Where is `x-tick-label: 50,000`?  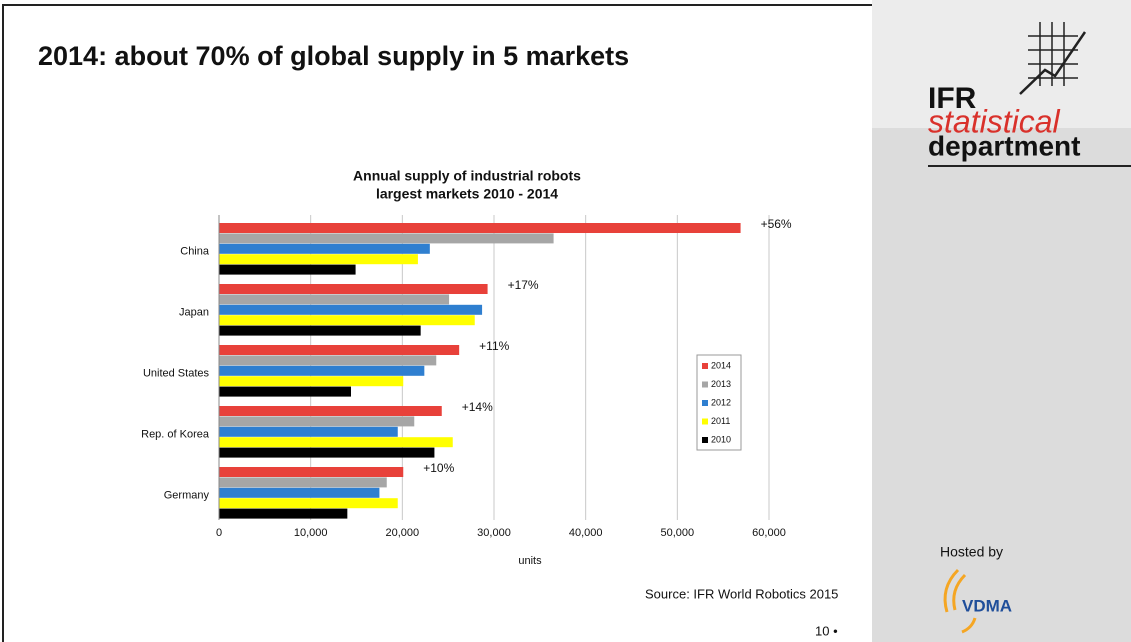
x-tick-label: 50,000 is located at coordinates (678, 533).